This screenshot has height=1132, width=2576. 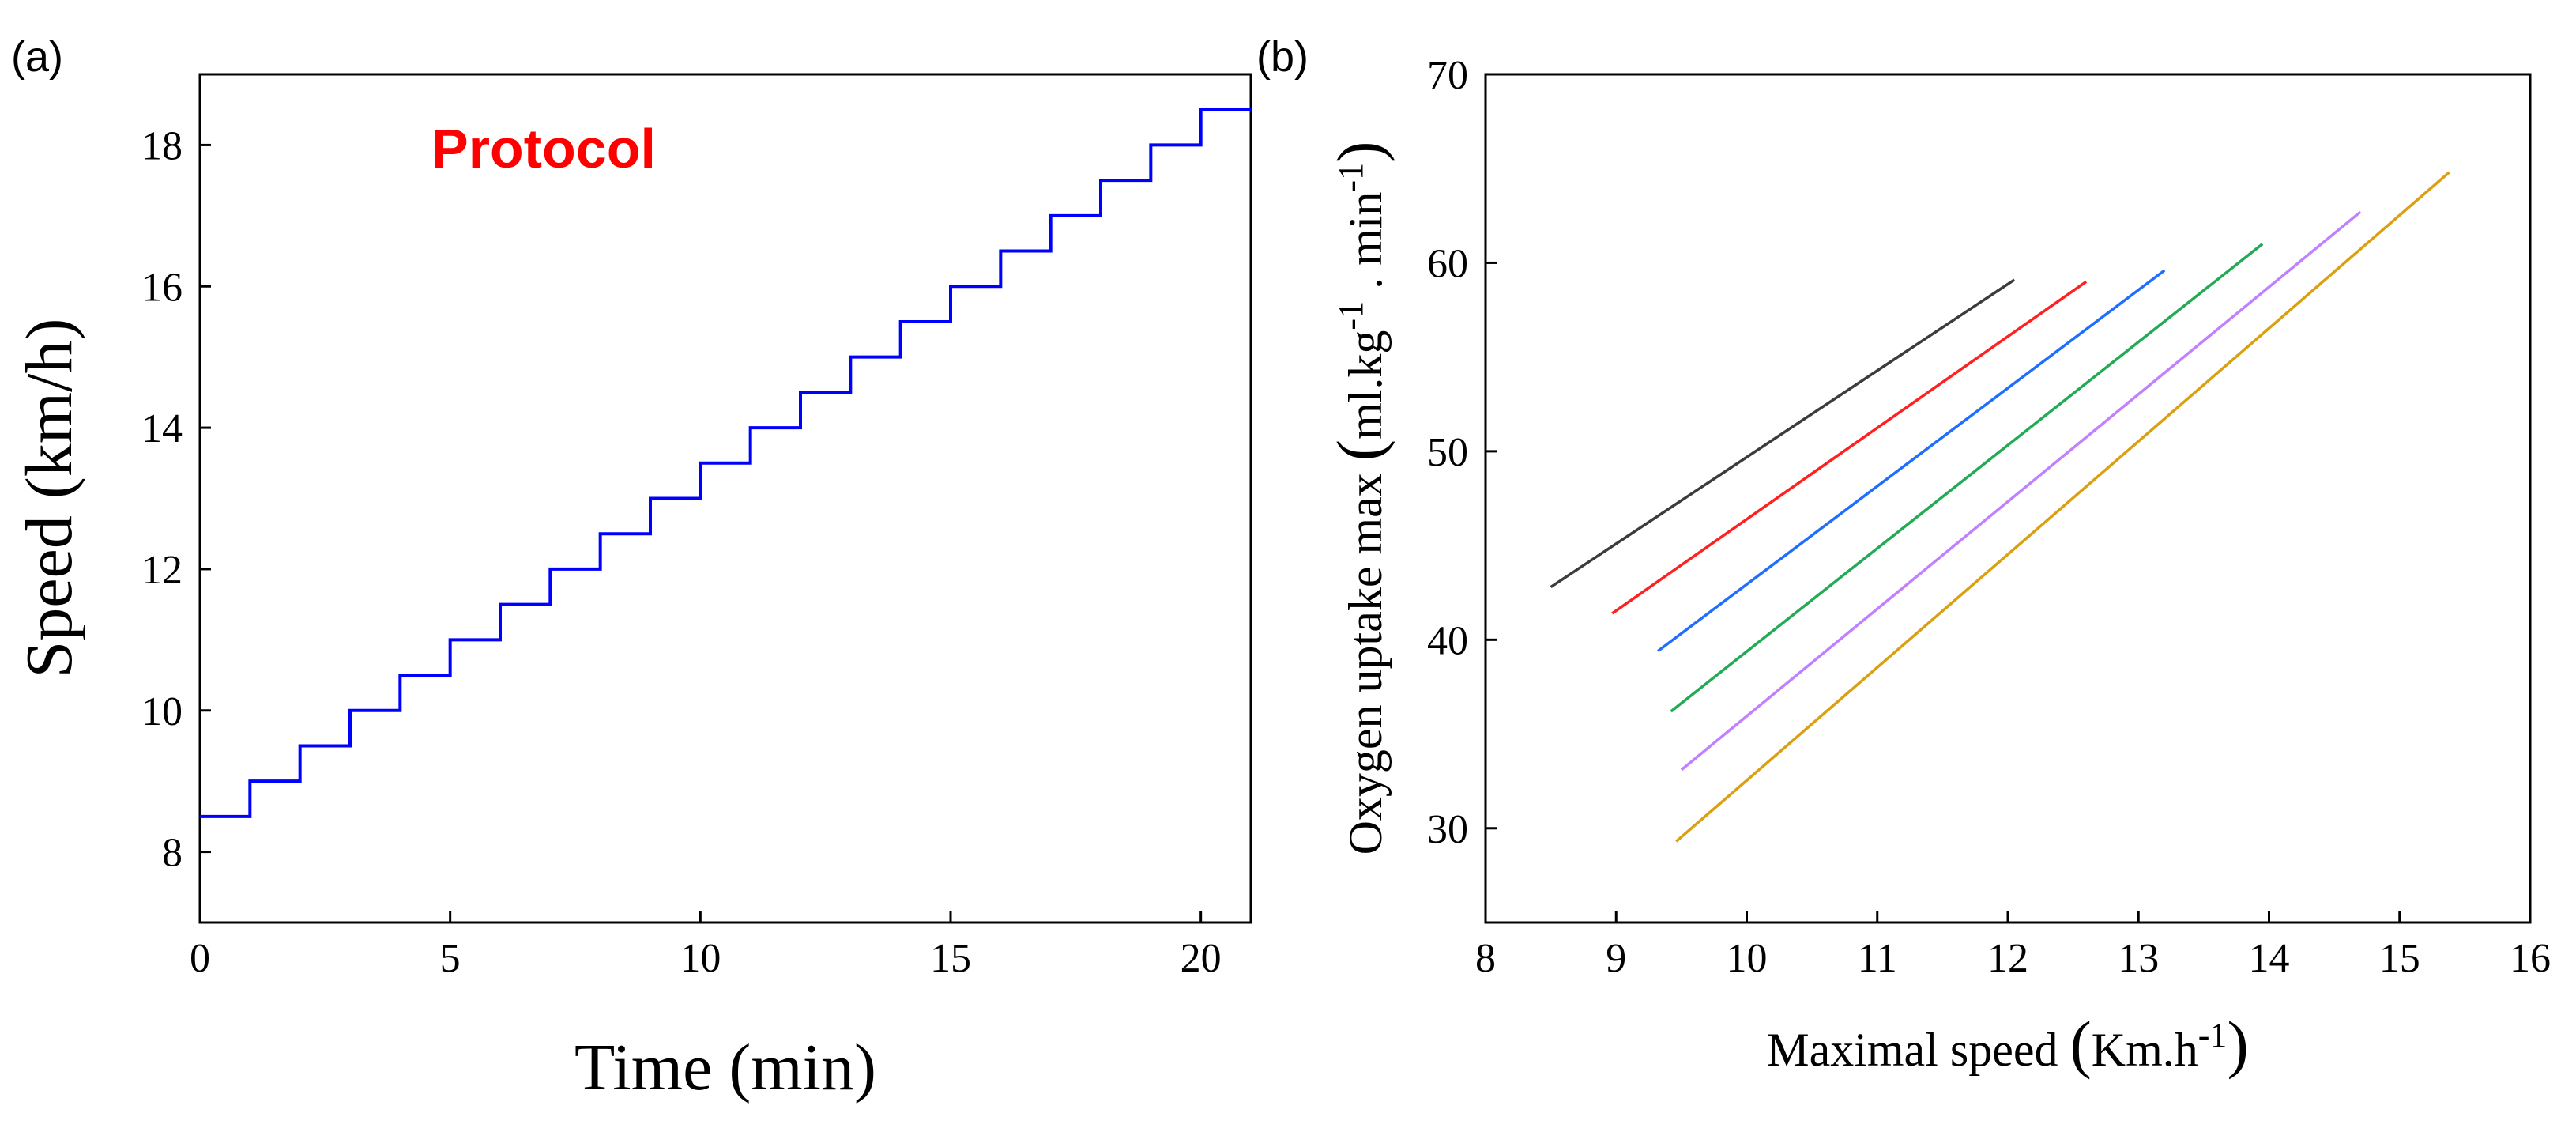 I want to click on panel-b-x-axis-title: Maximal speed (Km.h-1), so click(x=2008, y=1044).